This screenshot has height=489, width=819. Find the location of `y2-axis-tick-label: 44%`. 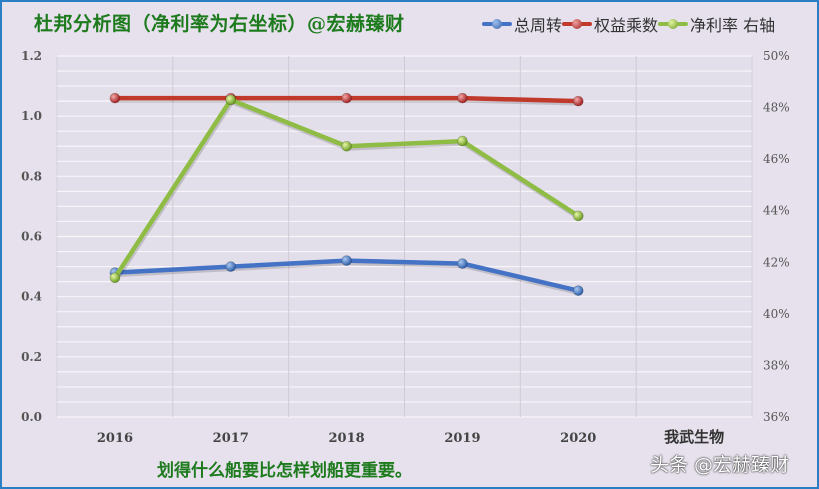

y2-axis-tick-label: 44% is located at coordinates (776, 211).